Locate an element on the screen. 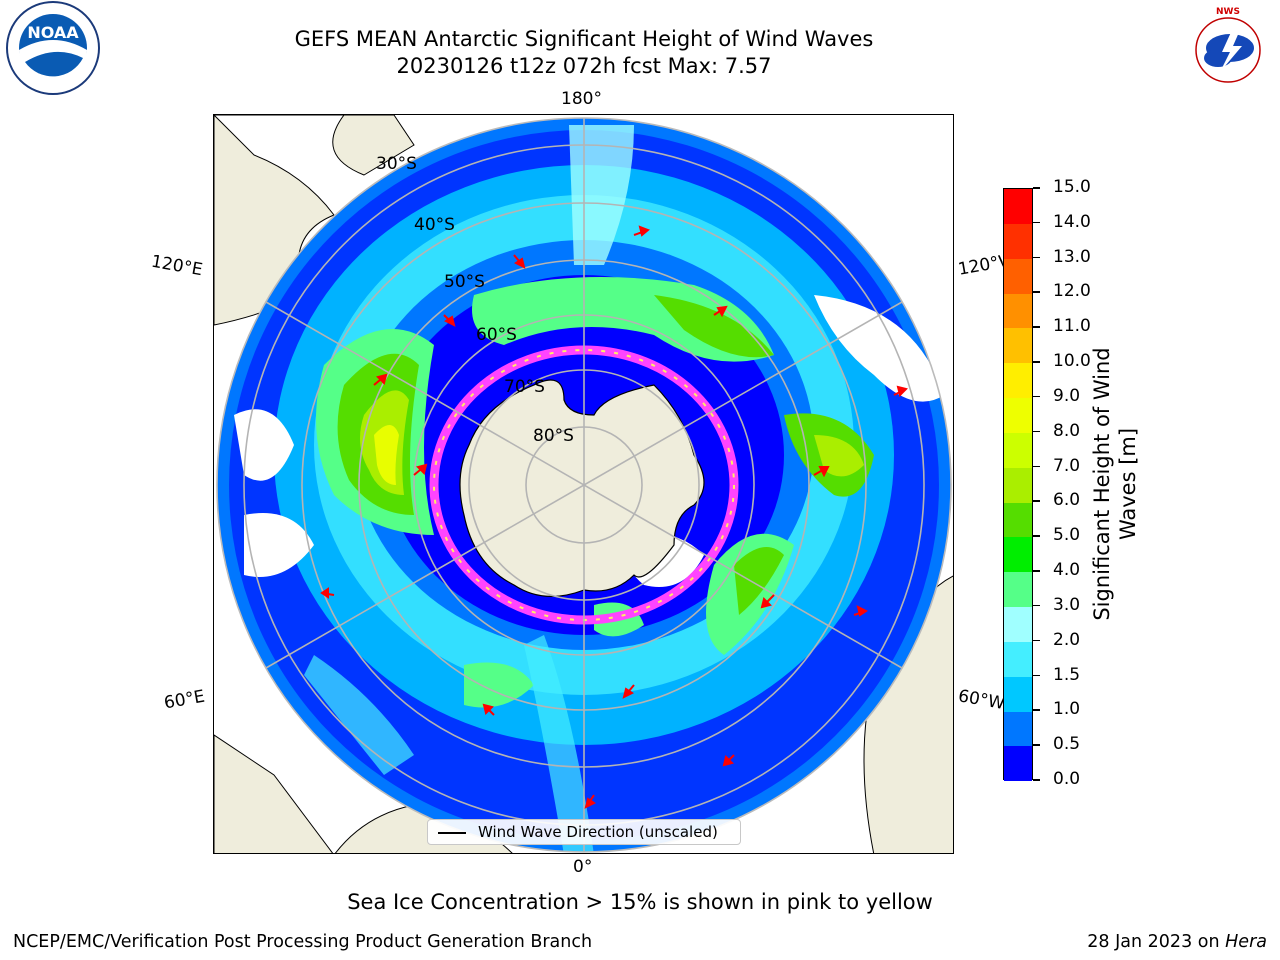 This screenshot has height=960, width=1280. lat-label-60s: 60°S is located at coordinates (496, 335).